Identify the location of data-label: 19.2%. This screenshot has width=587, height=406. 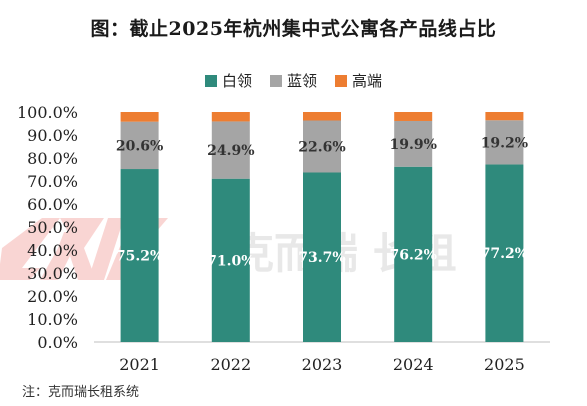
(504, 143).